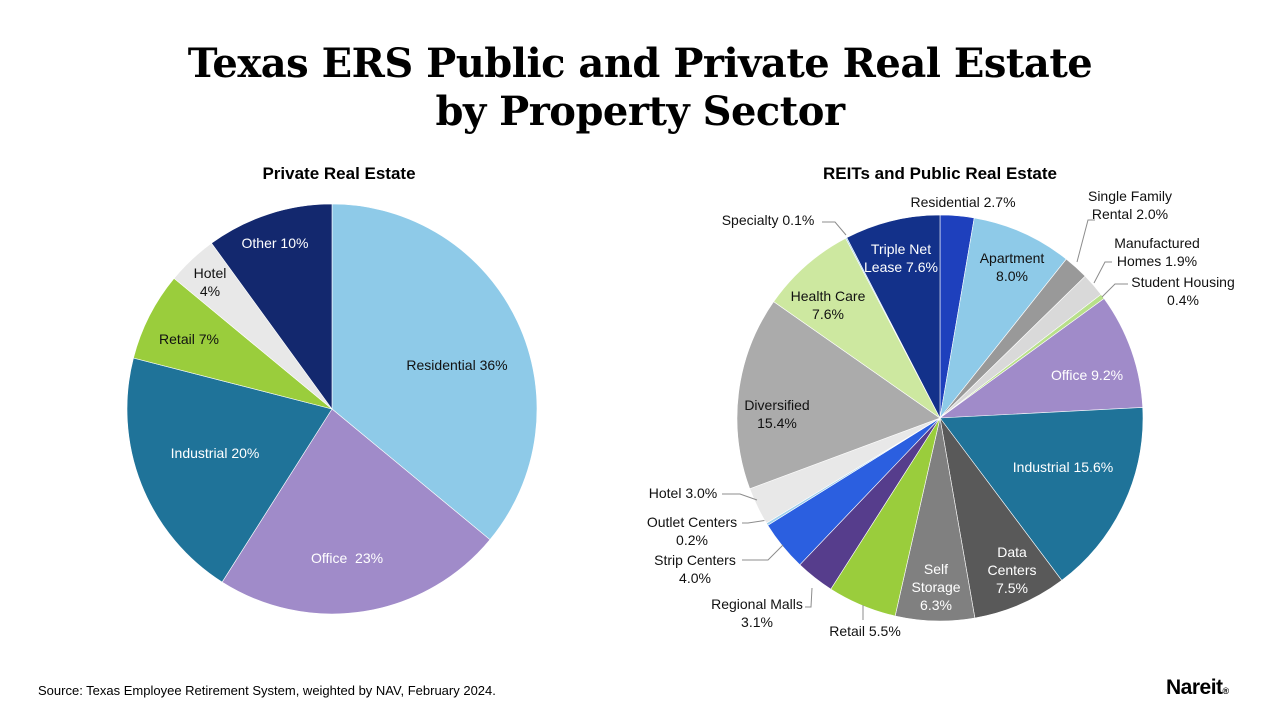 This screenshot has width=1280, height=720. Describe the element at coordinates (1012, 570) in the screenshot. I see `slice-label: Data Centers 7.5%` at that location.